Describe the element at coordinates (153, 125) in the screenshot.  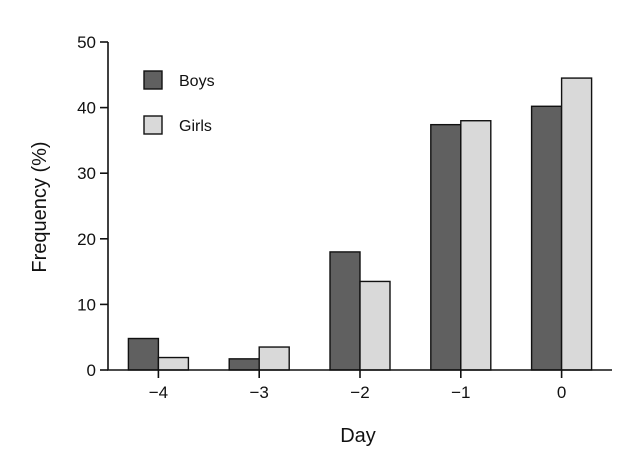
I see `legend-swatch-girls` at that location.